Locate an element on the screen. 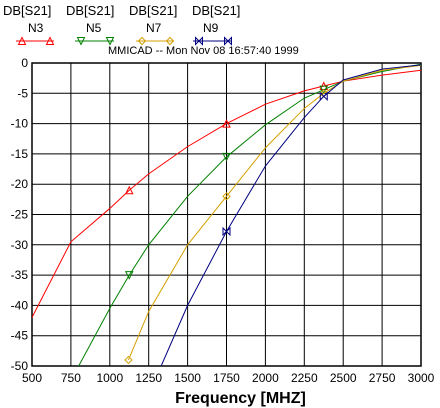 The height and width of the screenshot is (408, 440). x-tick-label: 2250 is located at coordinates (304, 378).